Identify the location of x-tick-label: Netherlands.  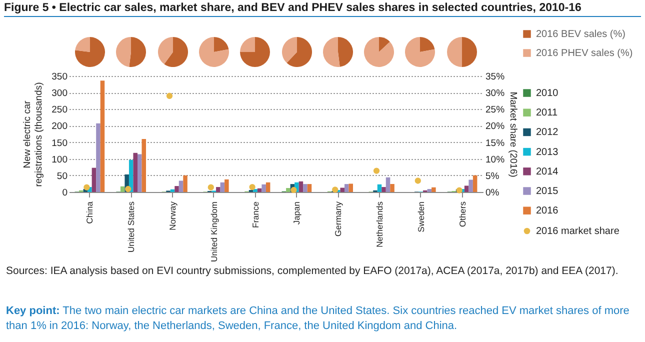
(379, 225).